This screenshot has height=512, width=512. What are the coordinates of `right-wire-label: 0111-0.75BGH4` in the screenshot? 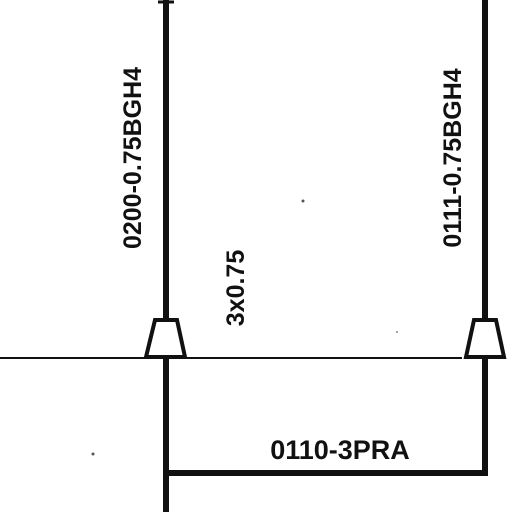 It's located at (453, 157).